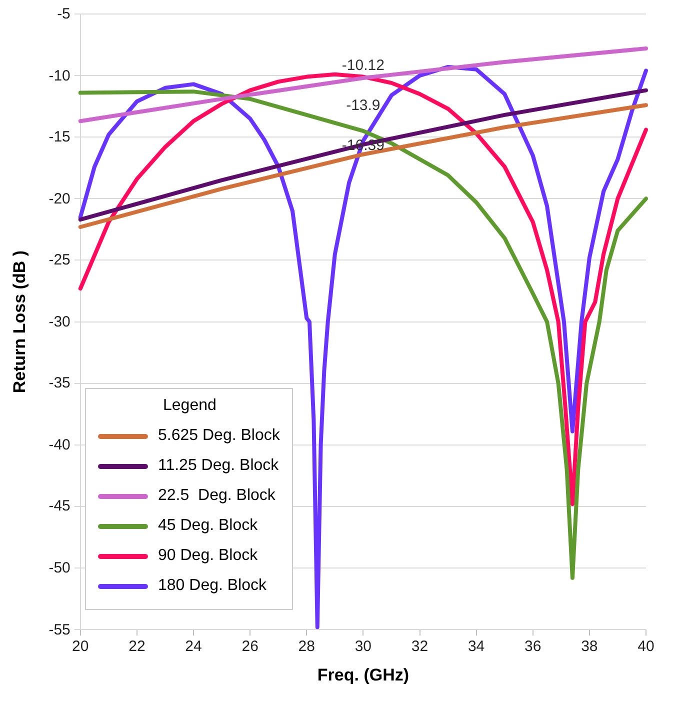 The height and width of the screenshot is (714, 689). Describe the element at coordinates (589, 646) in the screenshot. I see `x-tick-label: 38` at that location.